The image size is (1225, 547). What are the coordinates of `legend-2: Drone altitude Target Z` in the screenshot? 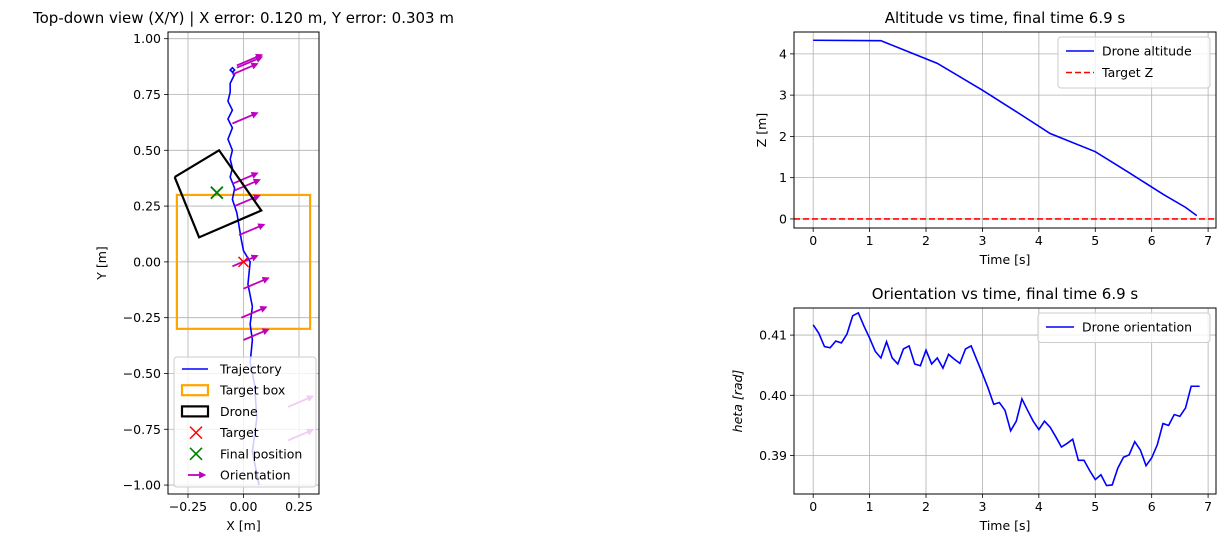 It's located at (1134, 62).